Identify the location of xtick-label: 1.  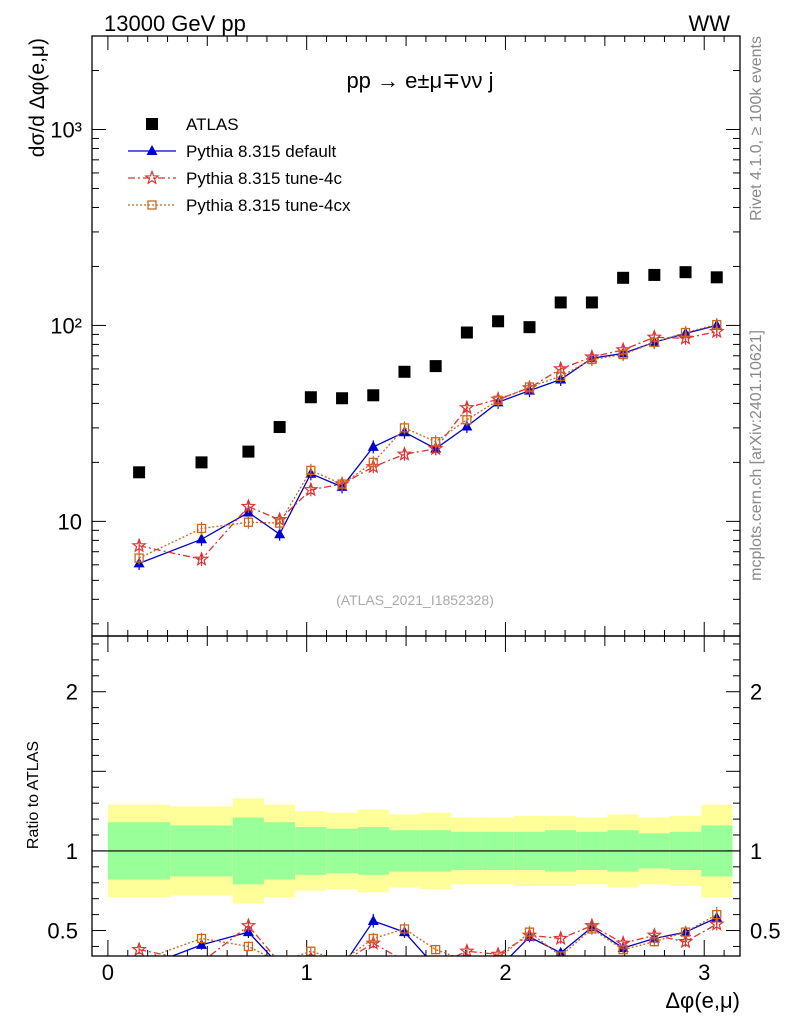
(307, 972).